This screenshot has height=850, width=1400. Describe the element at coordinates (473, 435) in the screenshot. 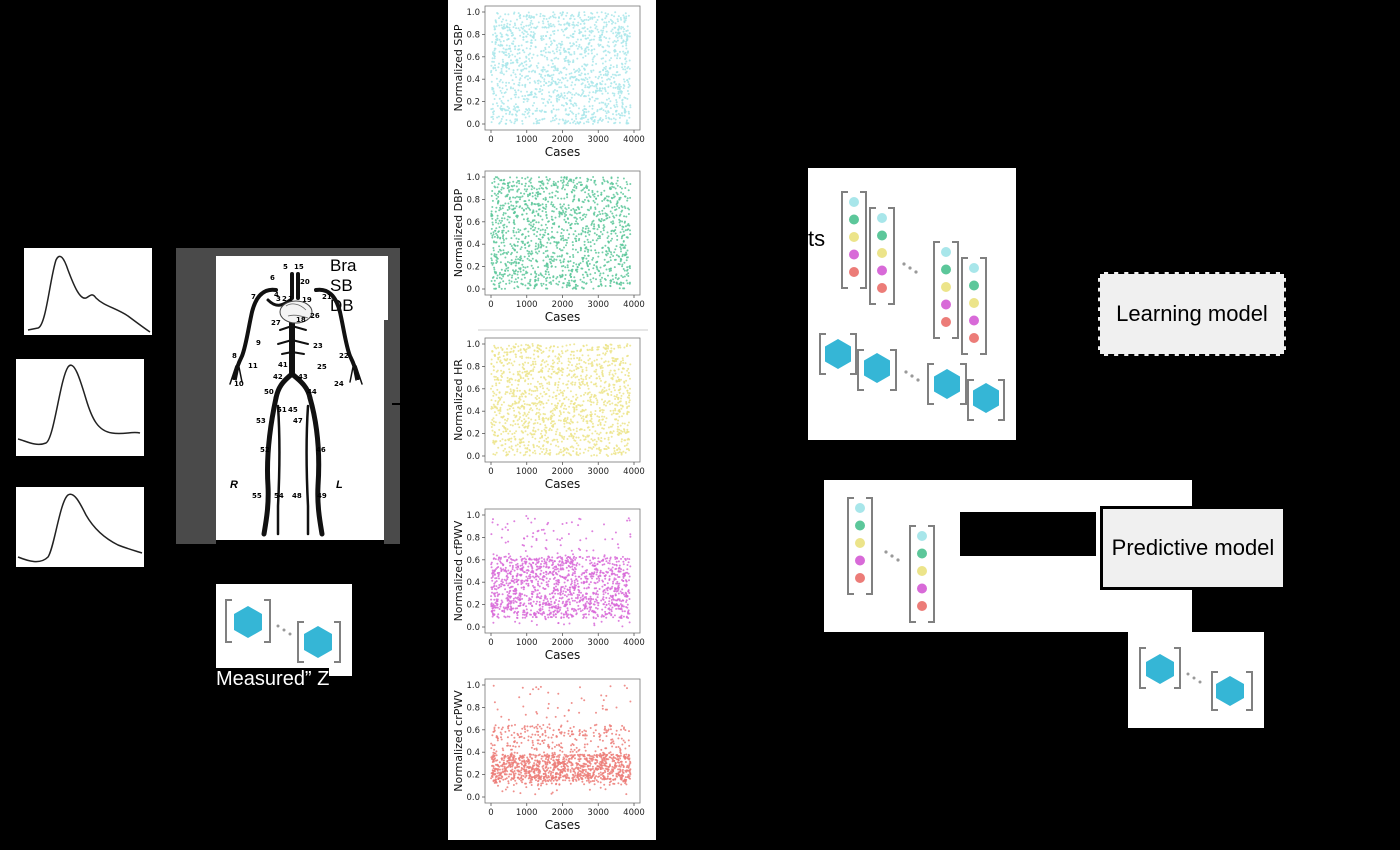

I see `y-tick-label: 0.2` at that location.